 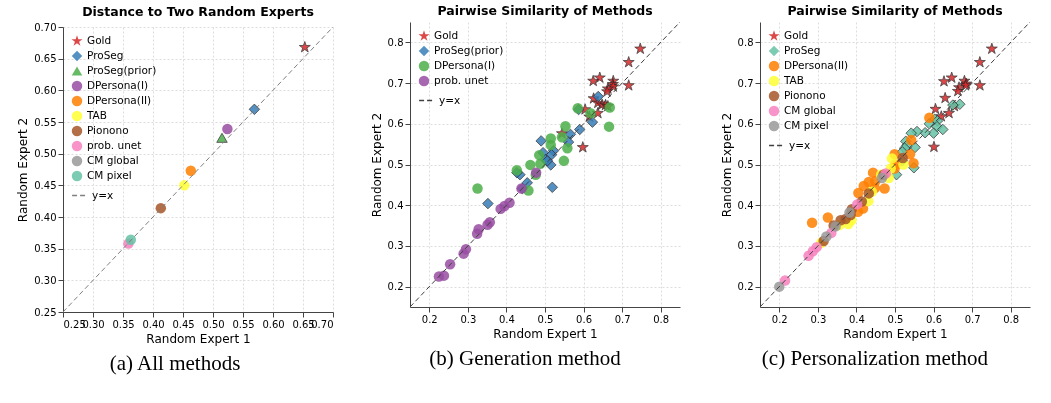 What do you see at coordinates (45, 185) in the screenshot?
I see `y-tick-label: 0.45` at bounding box center [45, 185].